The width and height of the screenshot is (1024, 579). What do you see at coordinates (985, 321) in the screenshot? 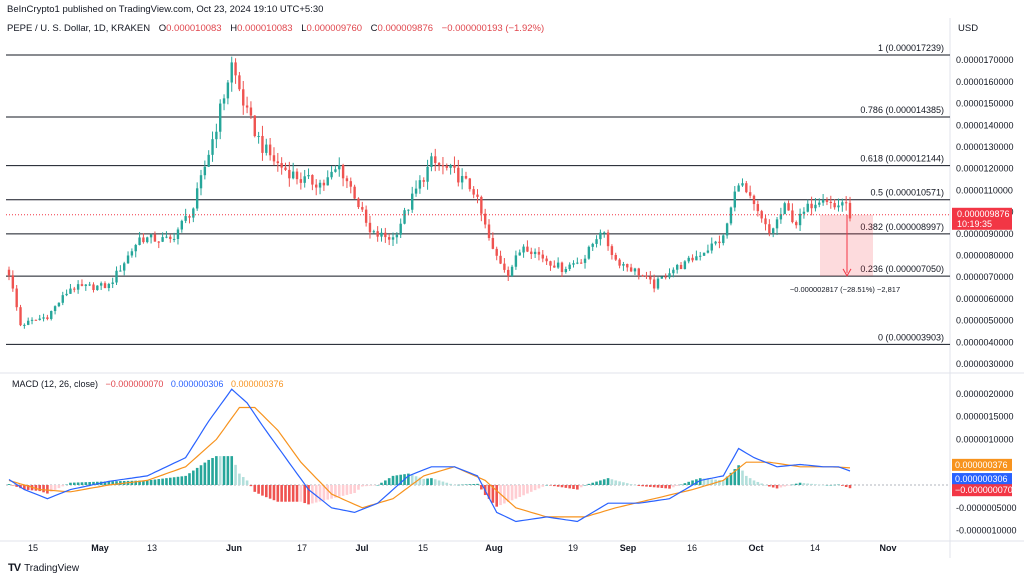
I see `price-tick-label: 0.0000050000` at bounding box center [985, 321].